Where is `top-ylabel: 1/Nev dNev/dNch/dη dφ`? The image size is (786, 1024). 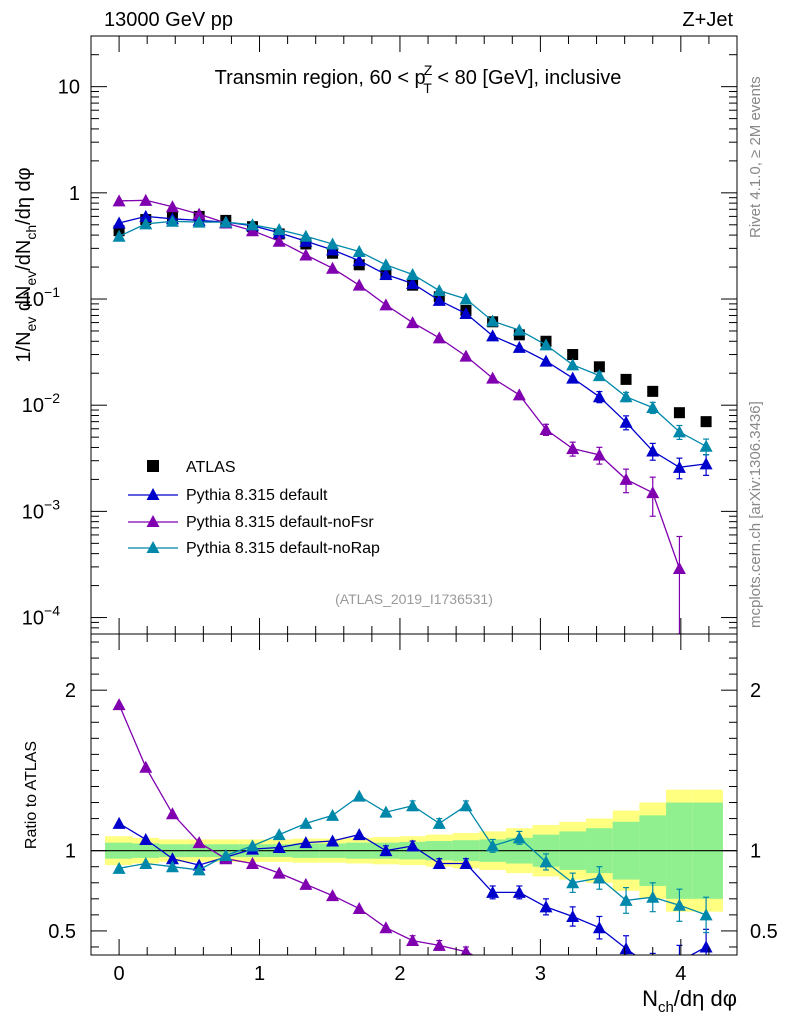
top-ylabel: 1/Nev dNev/dNch/dη dφ is located at coordinates (26, 264).